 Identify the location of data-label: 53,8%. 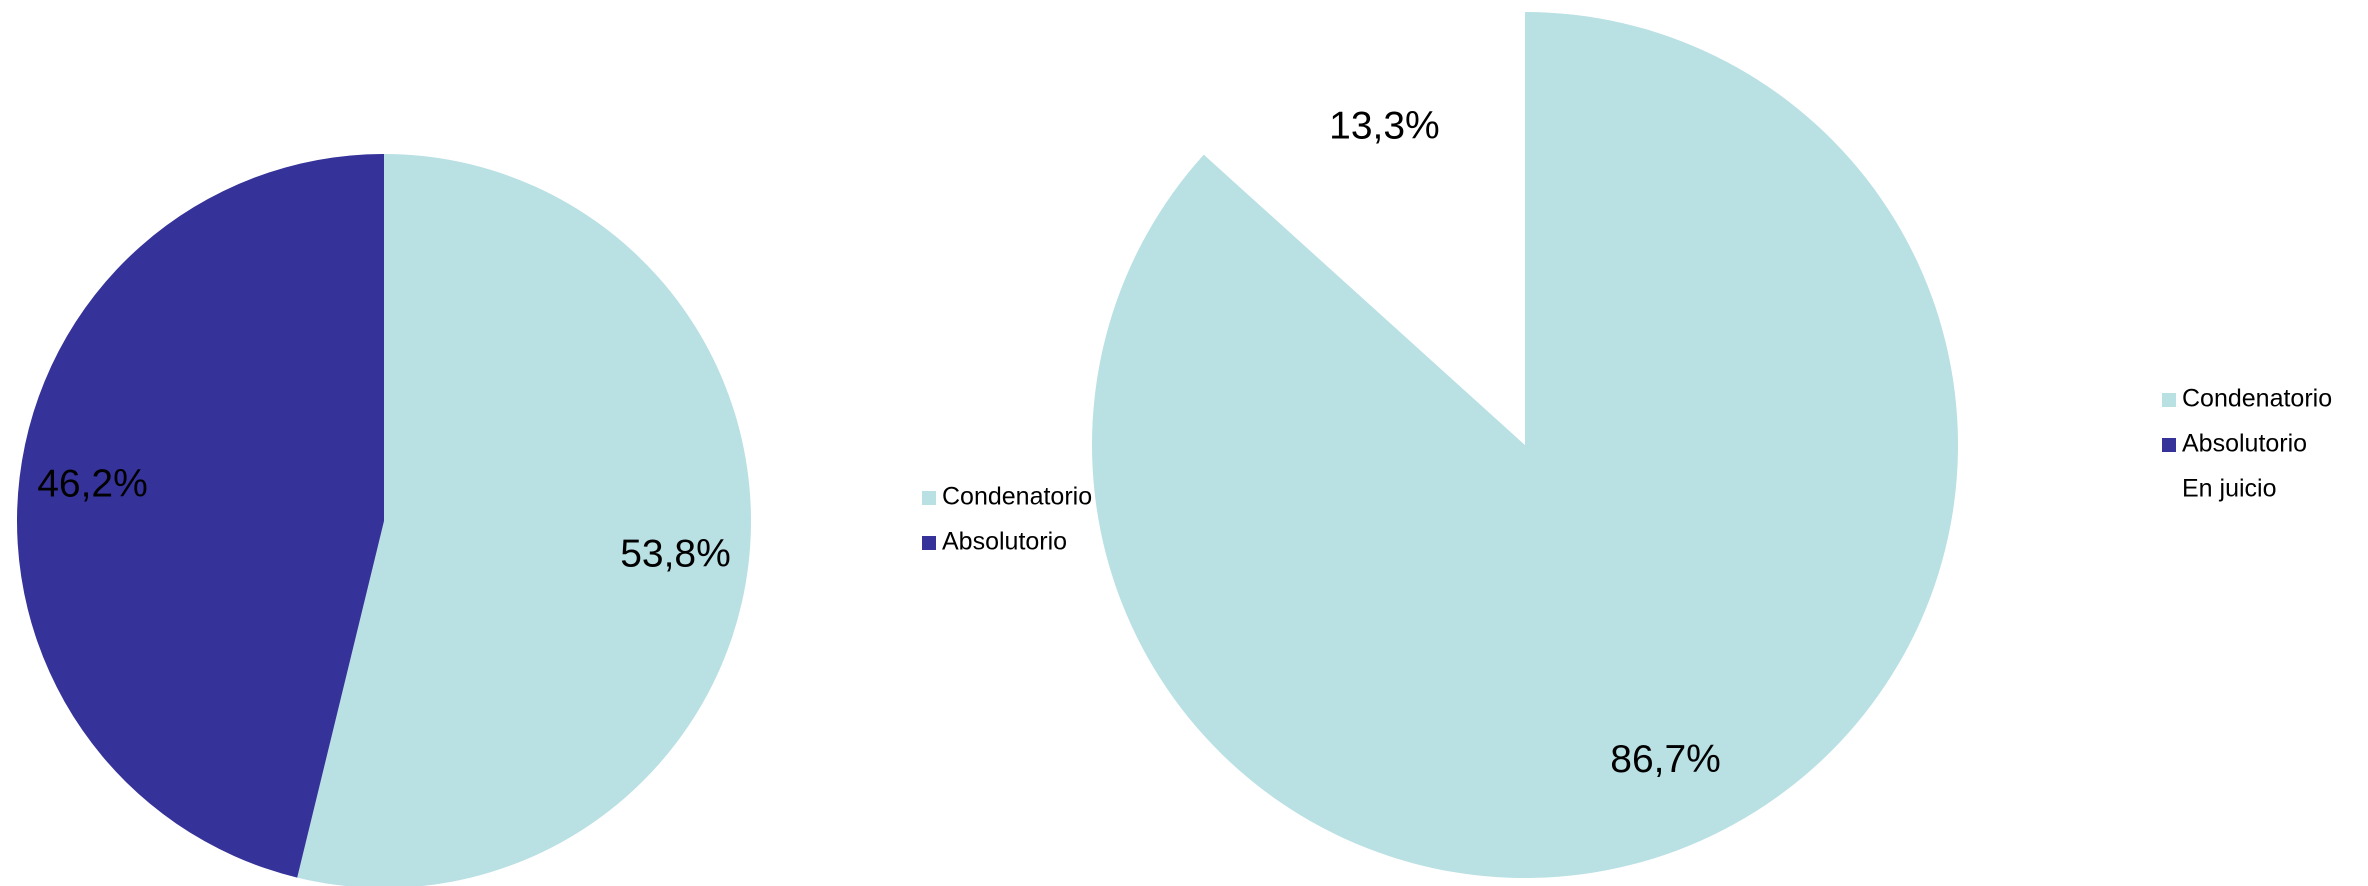
(675, 553).